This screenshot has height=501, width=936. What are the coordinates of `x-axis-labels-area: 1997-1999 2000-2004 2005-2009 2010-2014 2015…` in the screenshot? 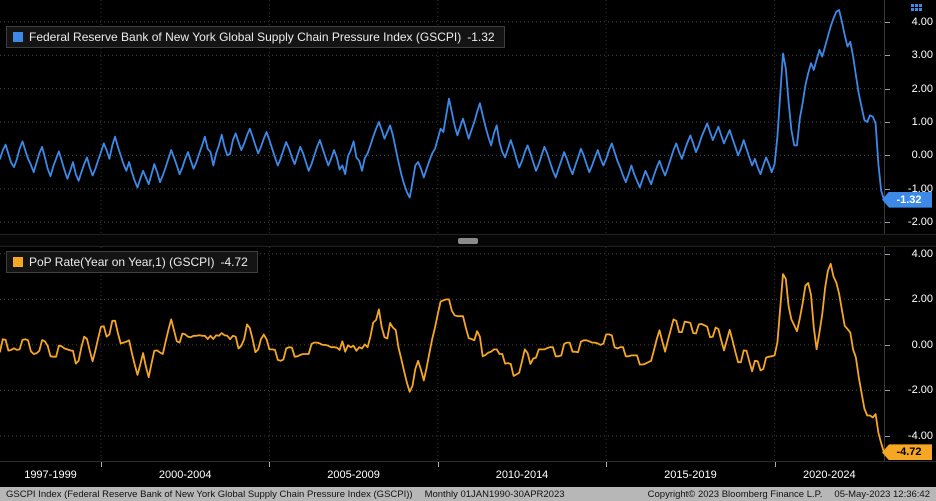 It's located at (442, 474).